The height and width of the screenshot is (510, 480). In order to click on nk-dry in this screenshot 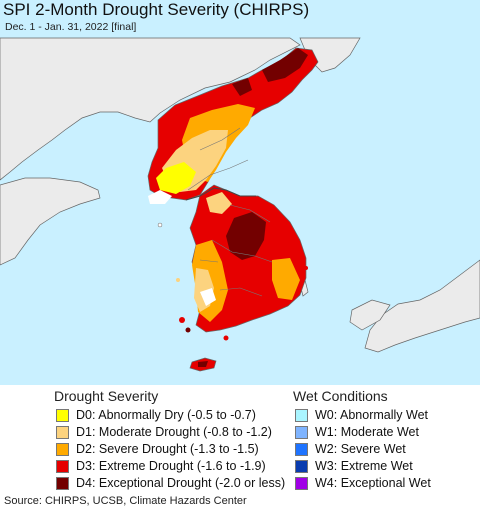, I will do `click(176, 178)`.